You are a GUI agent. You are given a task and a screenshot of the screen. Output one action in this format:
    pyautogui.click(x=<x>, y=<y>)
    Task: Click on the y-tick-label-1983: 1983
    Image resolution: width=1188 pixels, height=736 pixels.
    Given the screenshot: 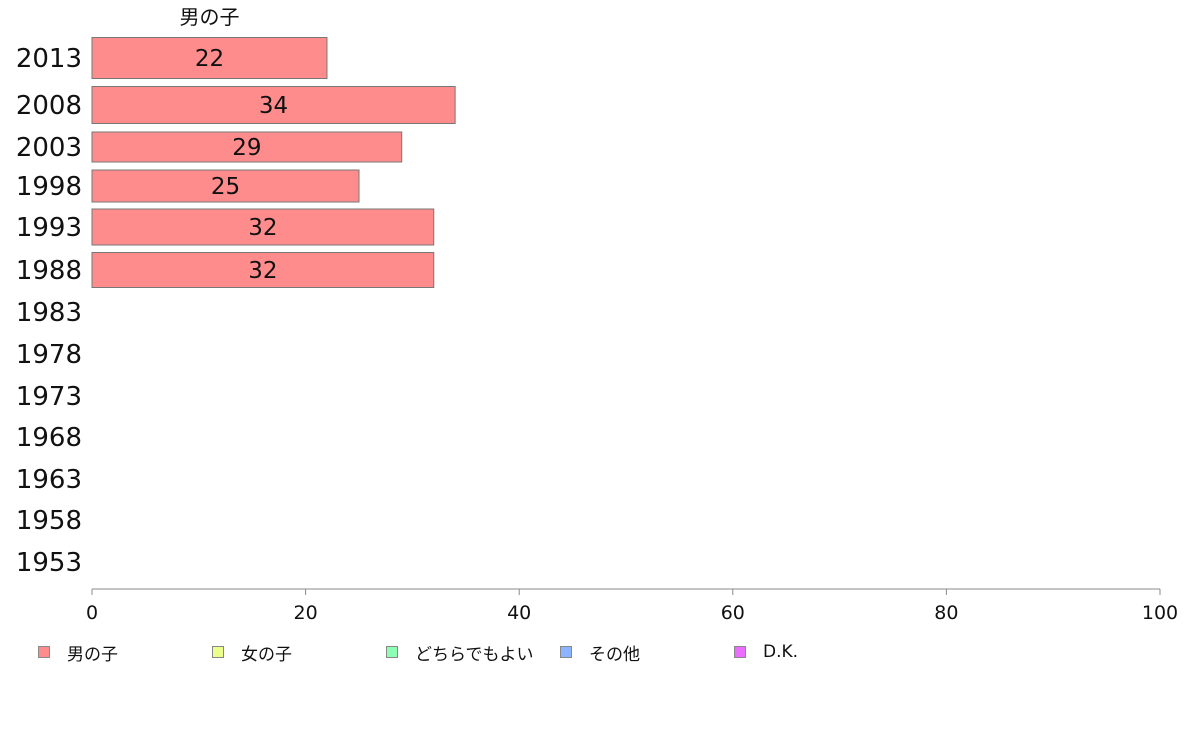 What is the action you would take?
    pyautogui.click(x=49, y=313)
    